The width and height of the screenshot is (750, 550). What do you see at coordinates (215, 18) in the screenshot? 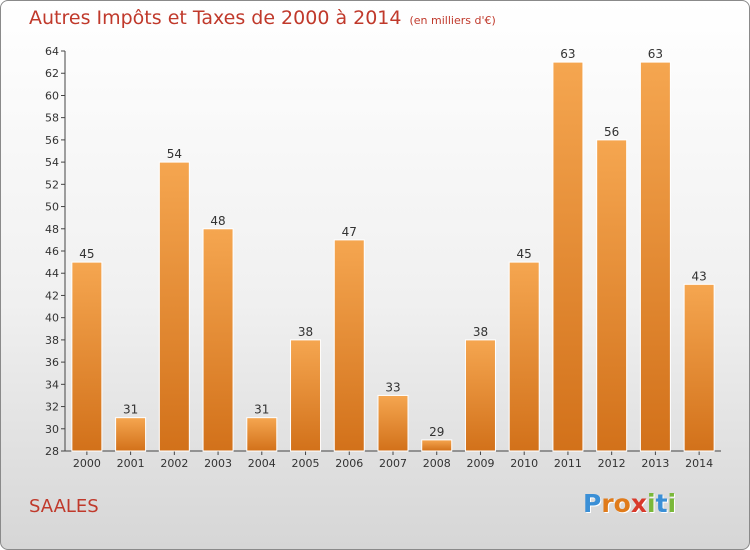
I see `chart-title: Autres Impôts et Taxes de 2000 à 2014` at bounding box center [215, 18].